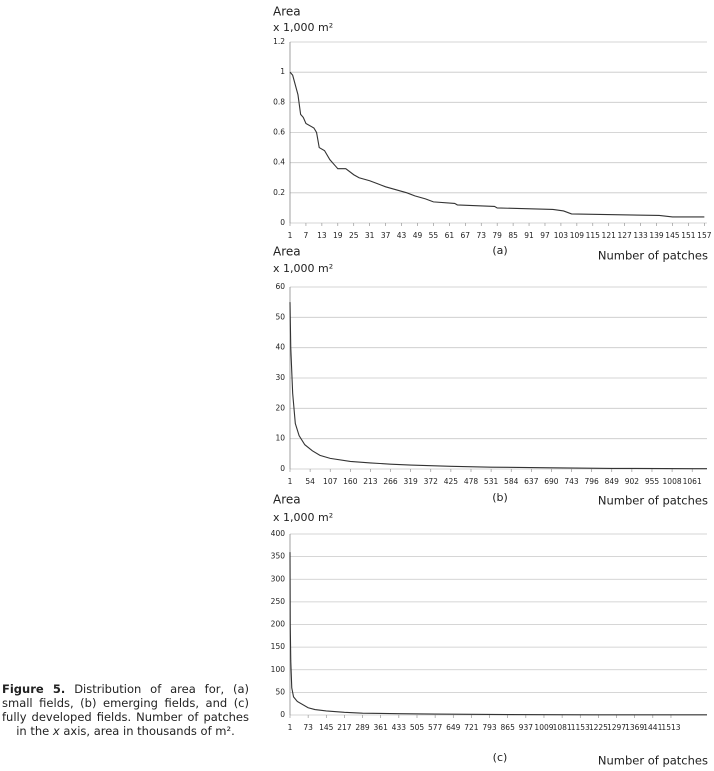 The image size is (714, 771). Describe the element at coordinates (543, 727) in the screenshot. I see `x-tick-label: 1009` at that location.